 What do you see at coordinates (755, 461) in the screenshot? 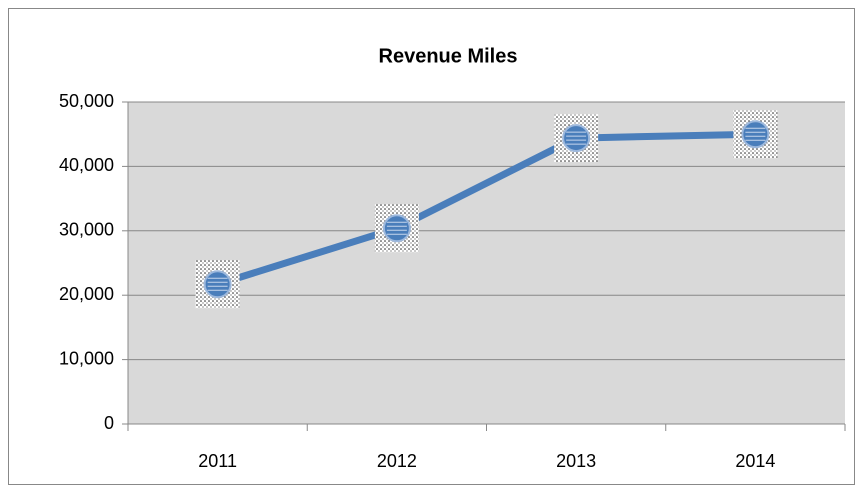
I see `x-tick-label: 2014` at bounding box center [755, 461].